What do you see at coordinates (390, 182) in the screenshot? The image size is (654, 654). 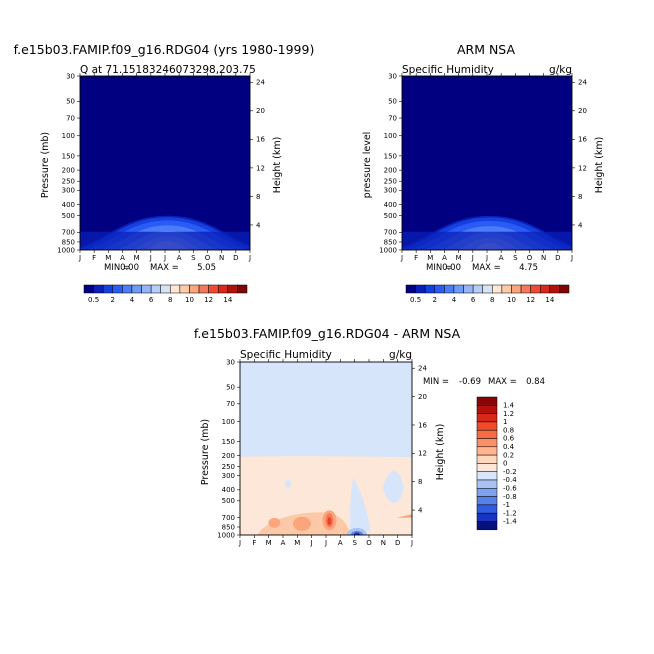 I see `y-tick-label: 250` at bounding box center [390, 182].